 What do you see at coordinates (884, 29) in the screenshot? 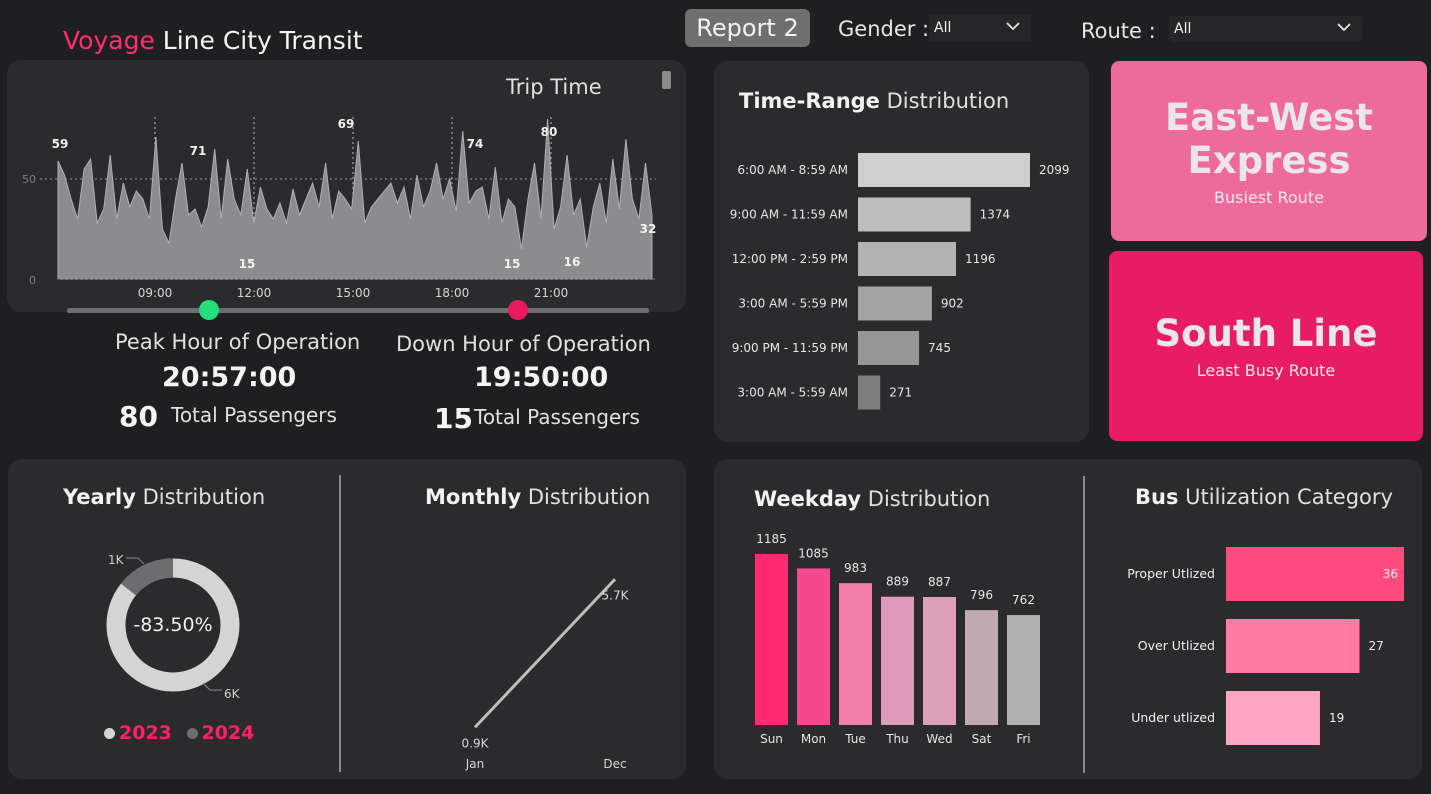
I see `gender-filter-label: Gender :` at bounding box center [884, 29].